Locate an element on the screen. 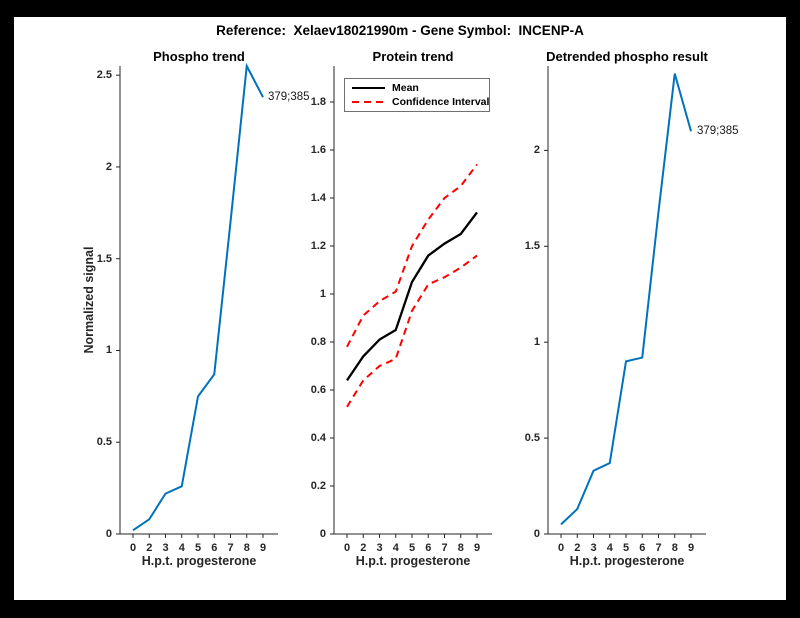 The height and width of the screenshot is (618, 800). ci-upper-line is located at coordinates (412, 255).